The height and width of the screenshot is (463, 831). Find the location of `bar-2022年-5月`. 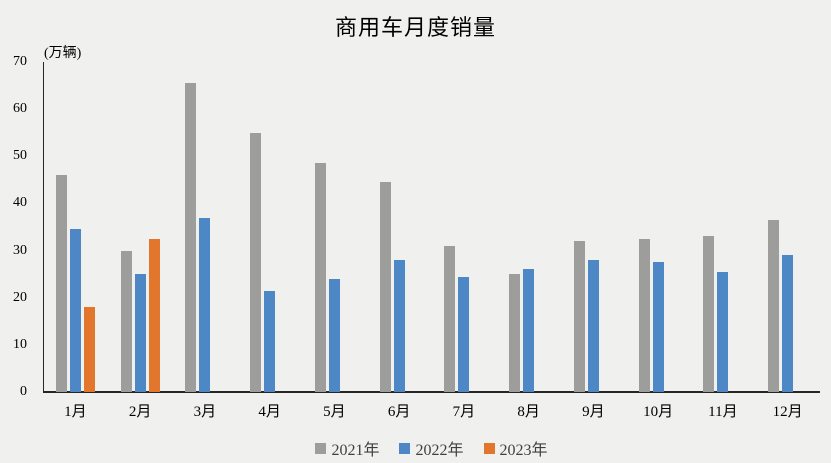

bar-2022年-5月 is located at coordinates (334, 335).